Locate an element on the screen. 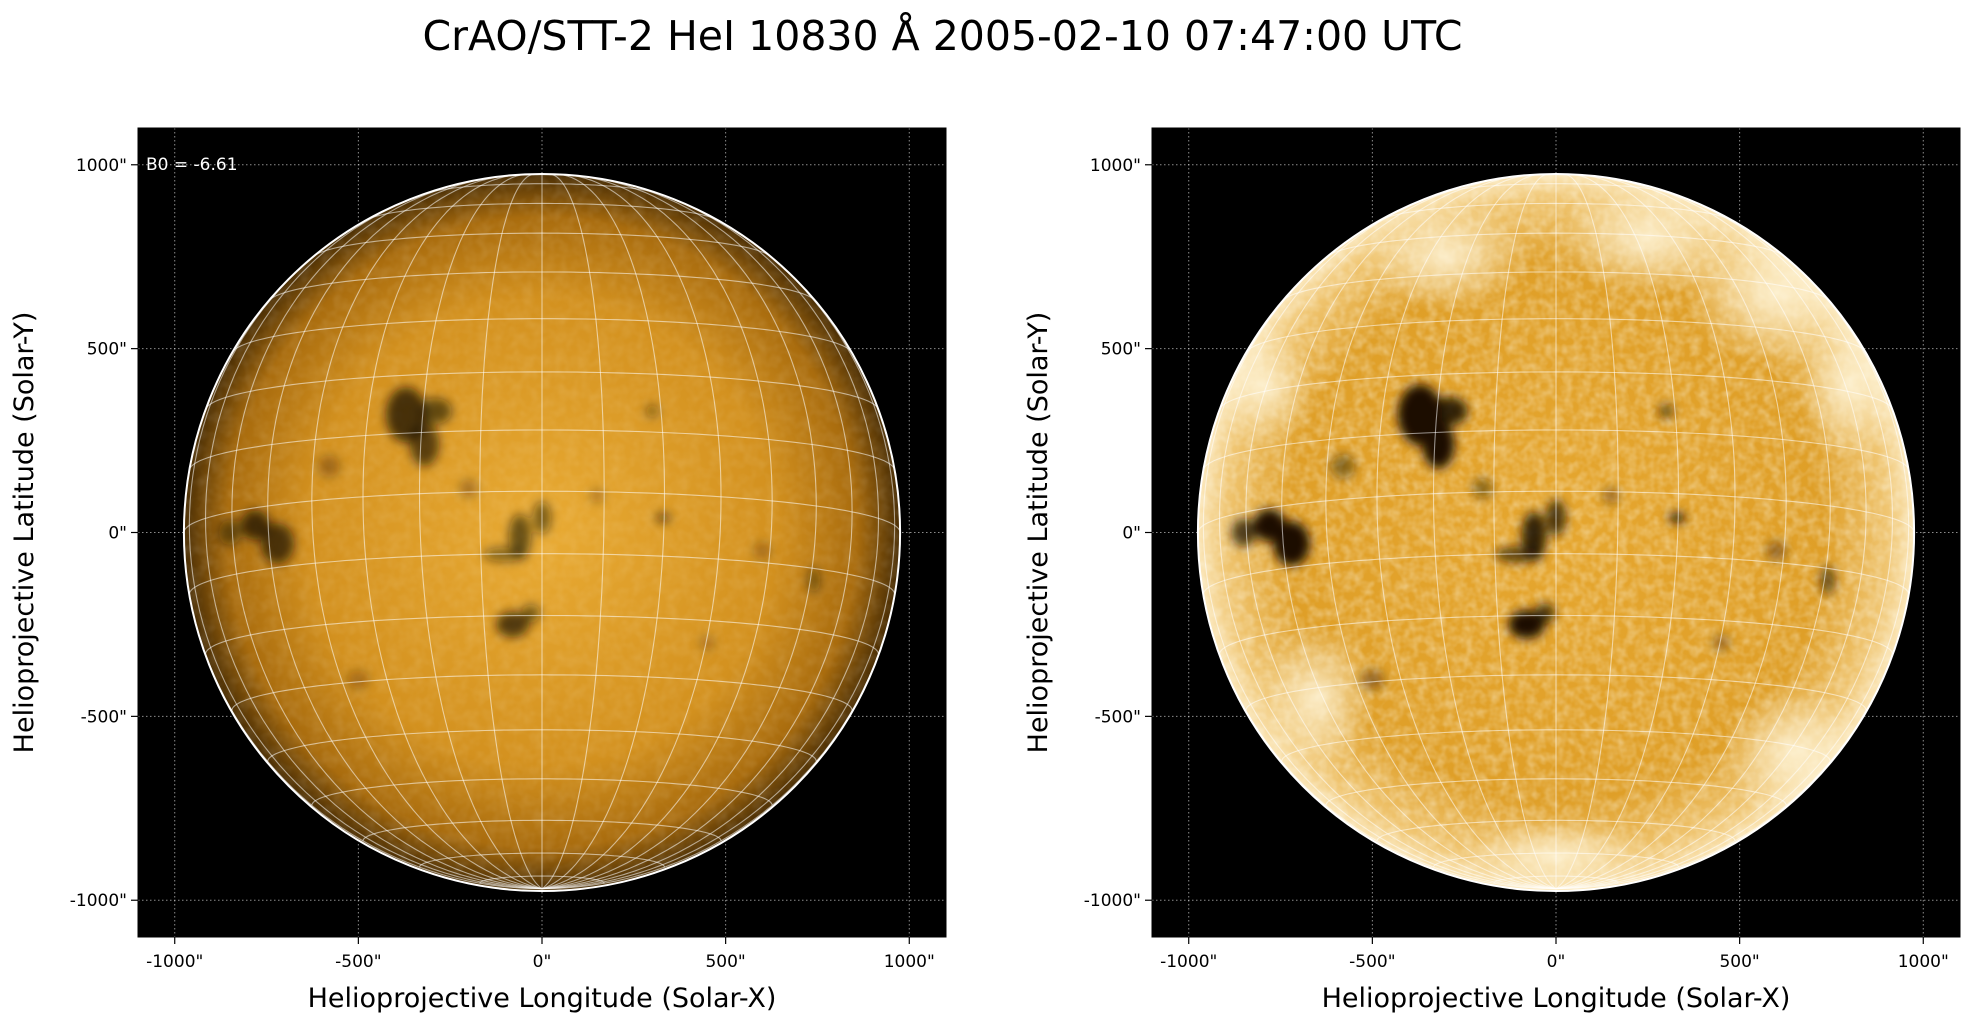  b0-annotation: B0 = -6.61 is located at coordinates (192, 165).